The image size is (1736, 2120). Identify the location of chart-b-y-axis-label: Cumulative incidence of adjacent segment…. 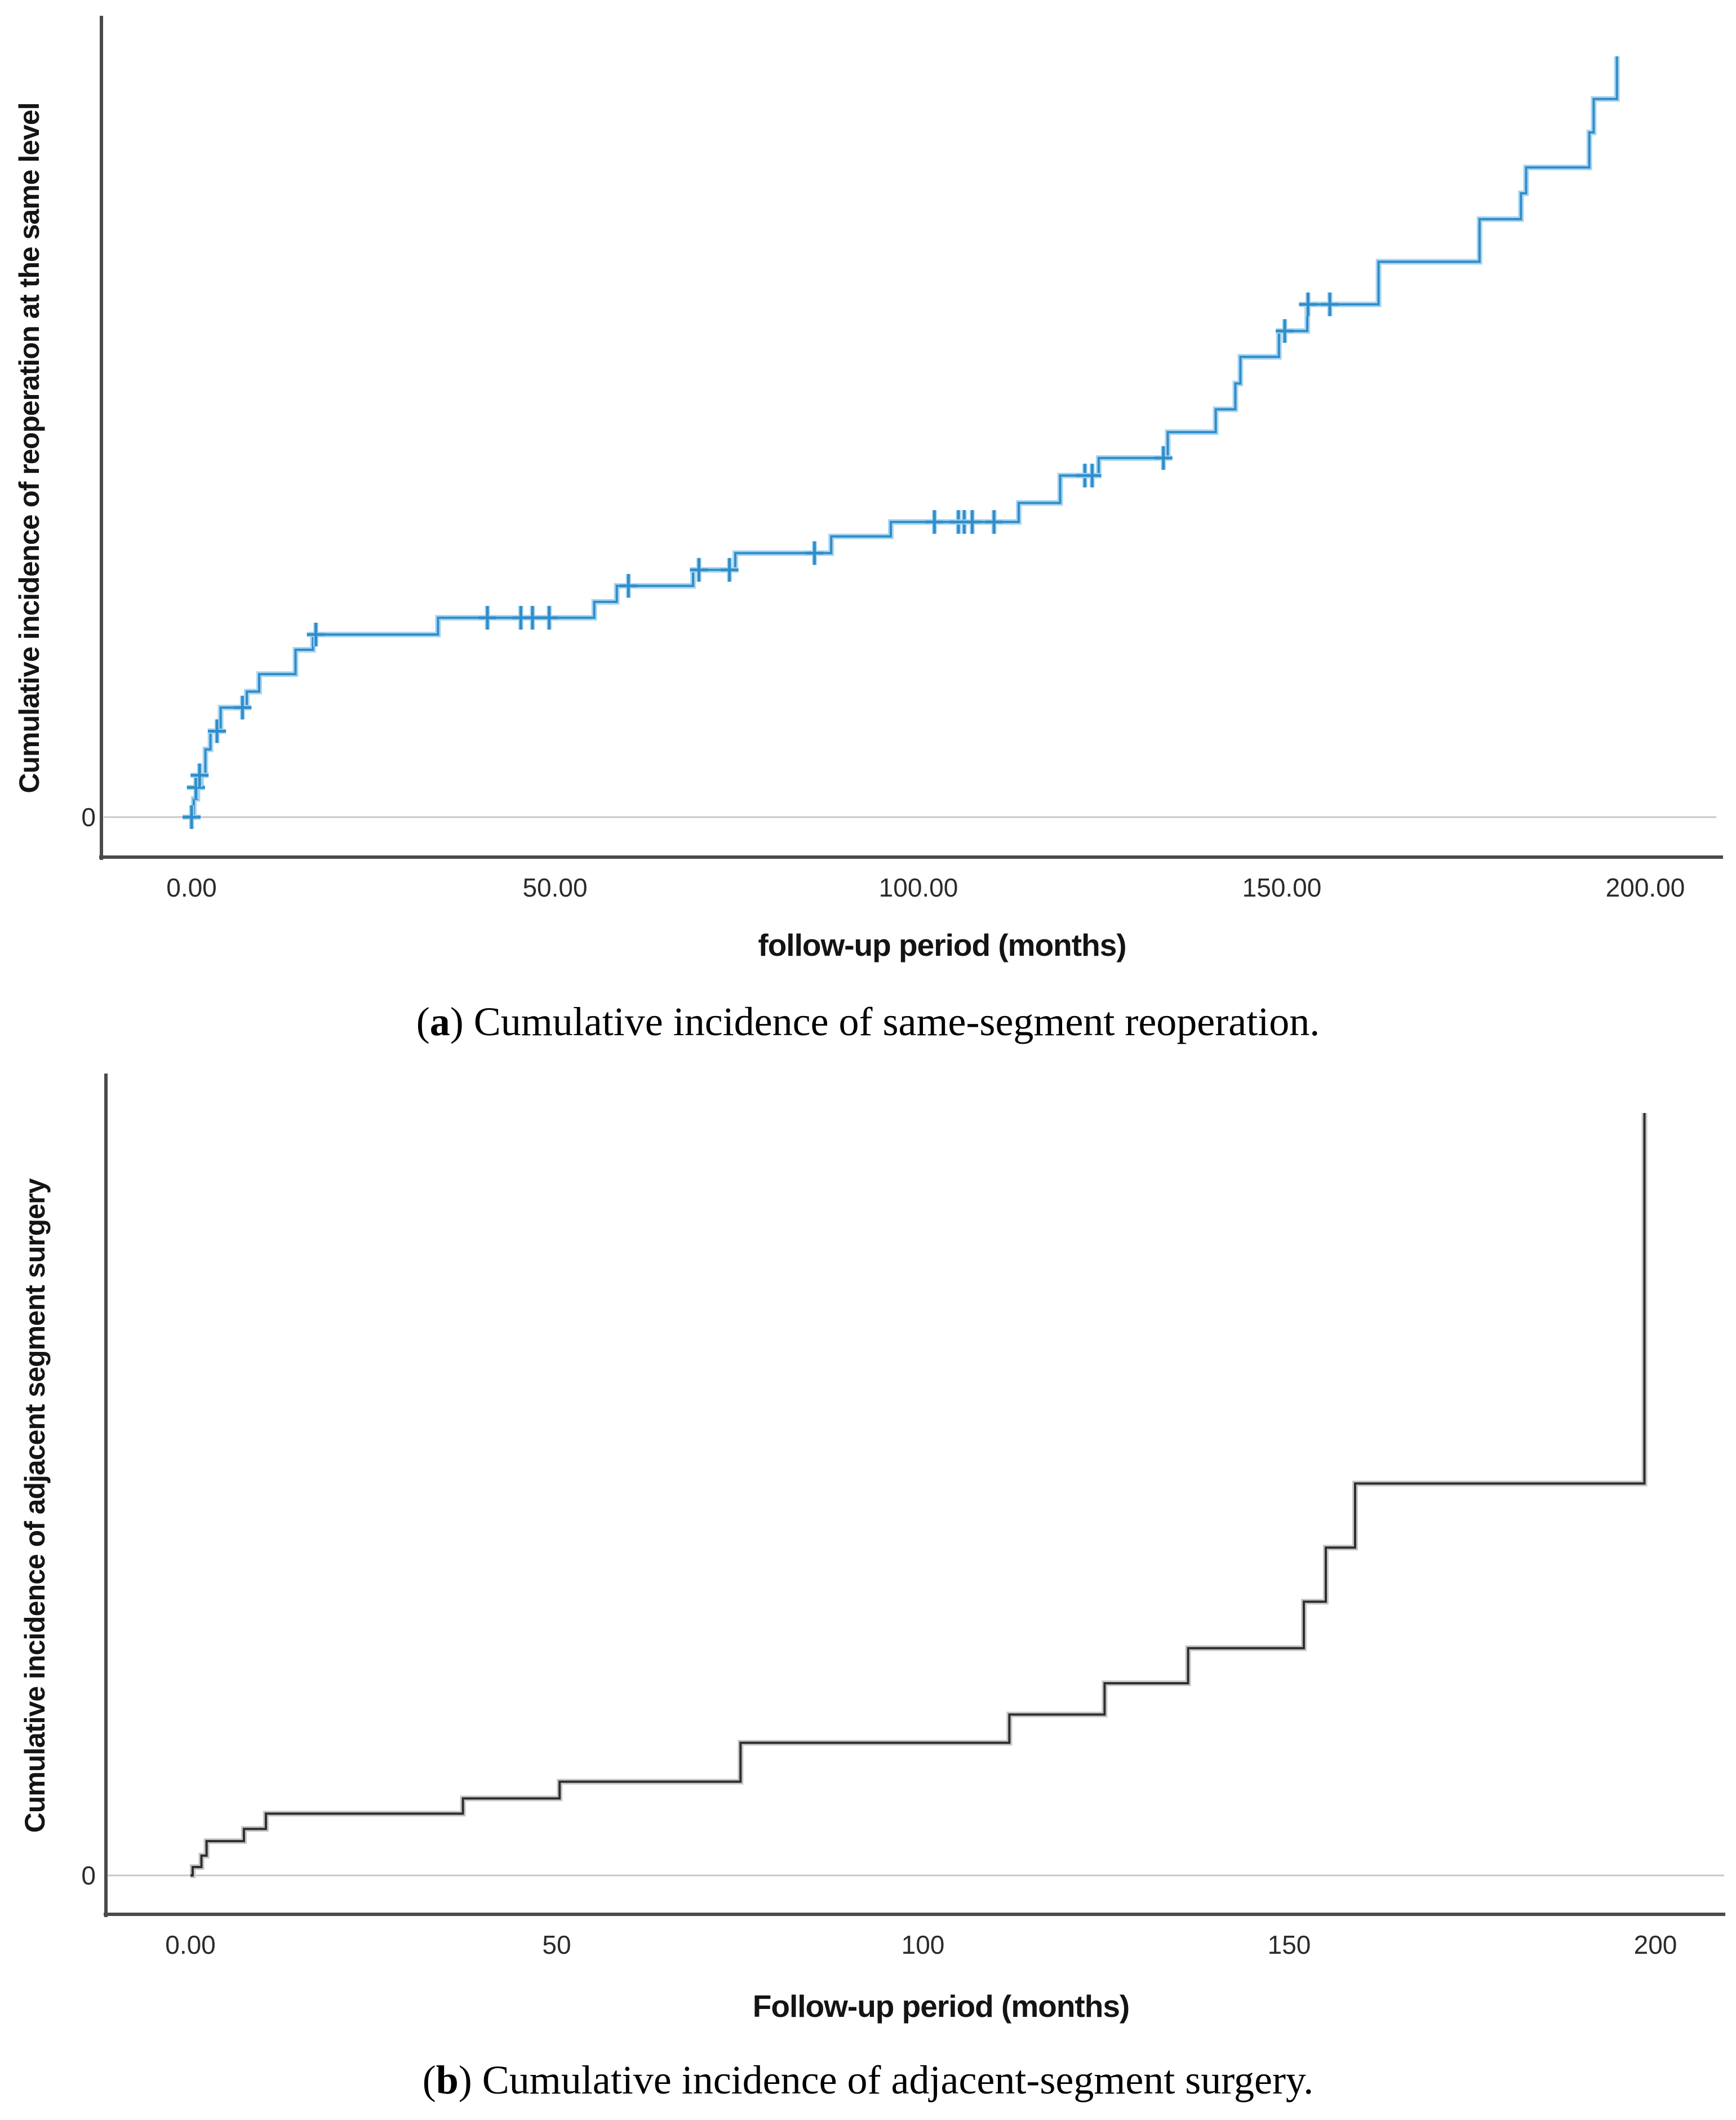
(35, 1506).